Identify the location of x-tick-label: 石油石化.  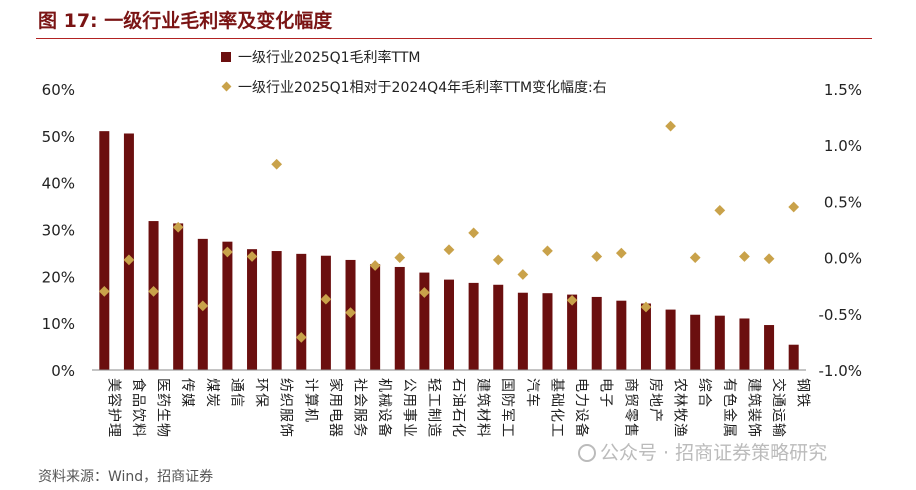
(458, 408).